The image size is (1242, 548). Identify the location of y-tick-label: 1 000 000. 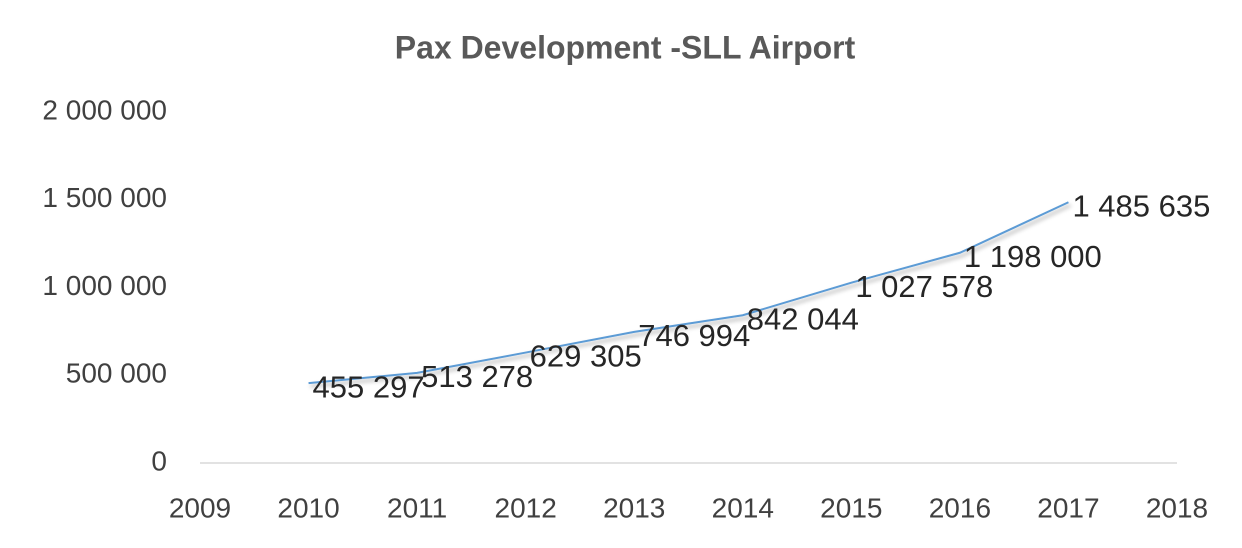
(104, 285).